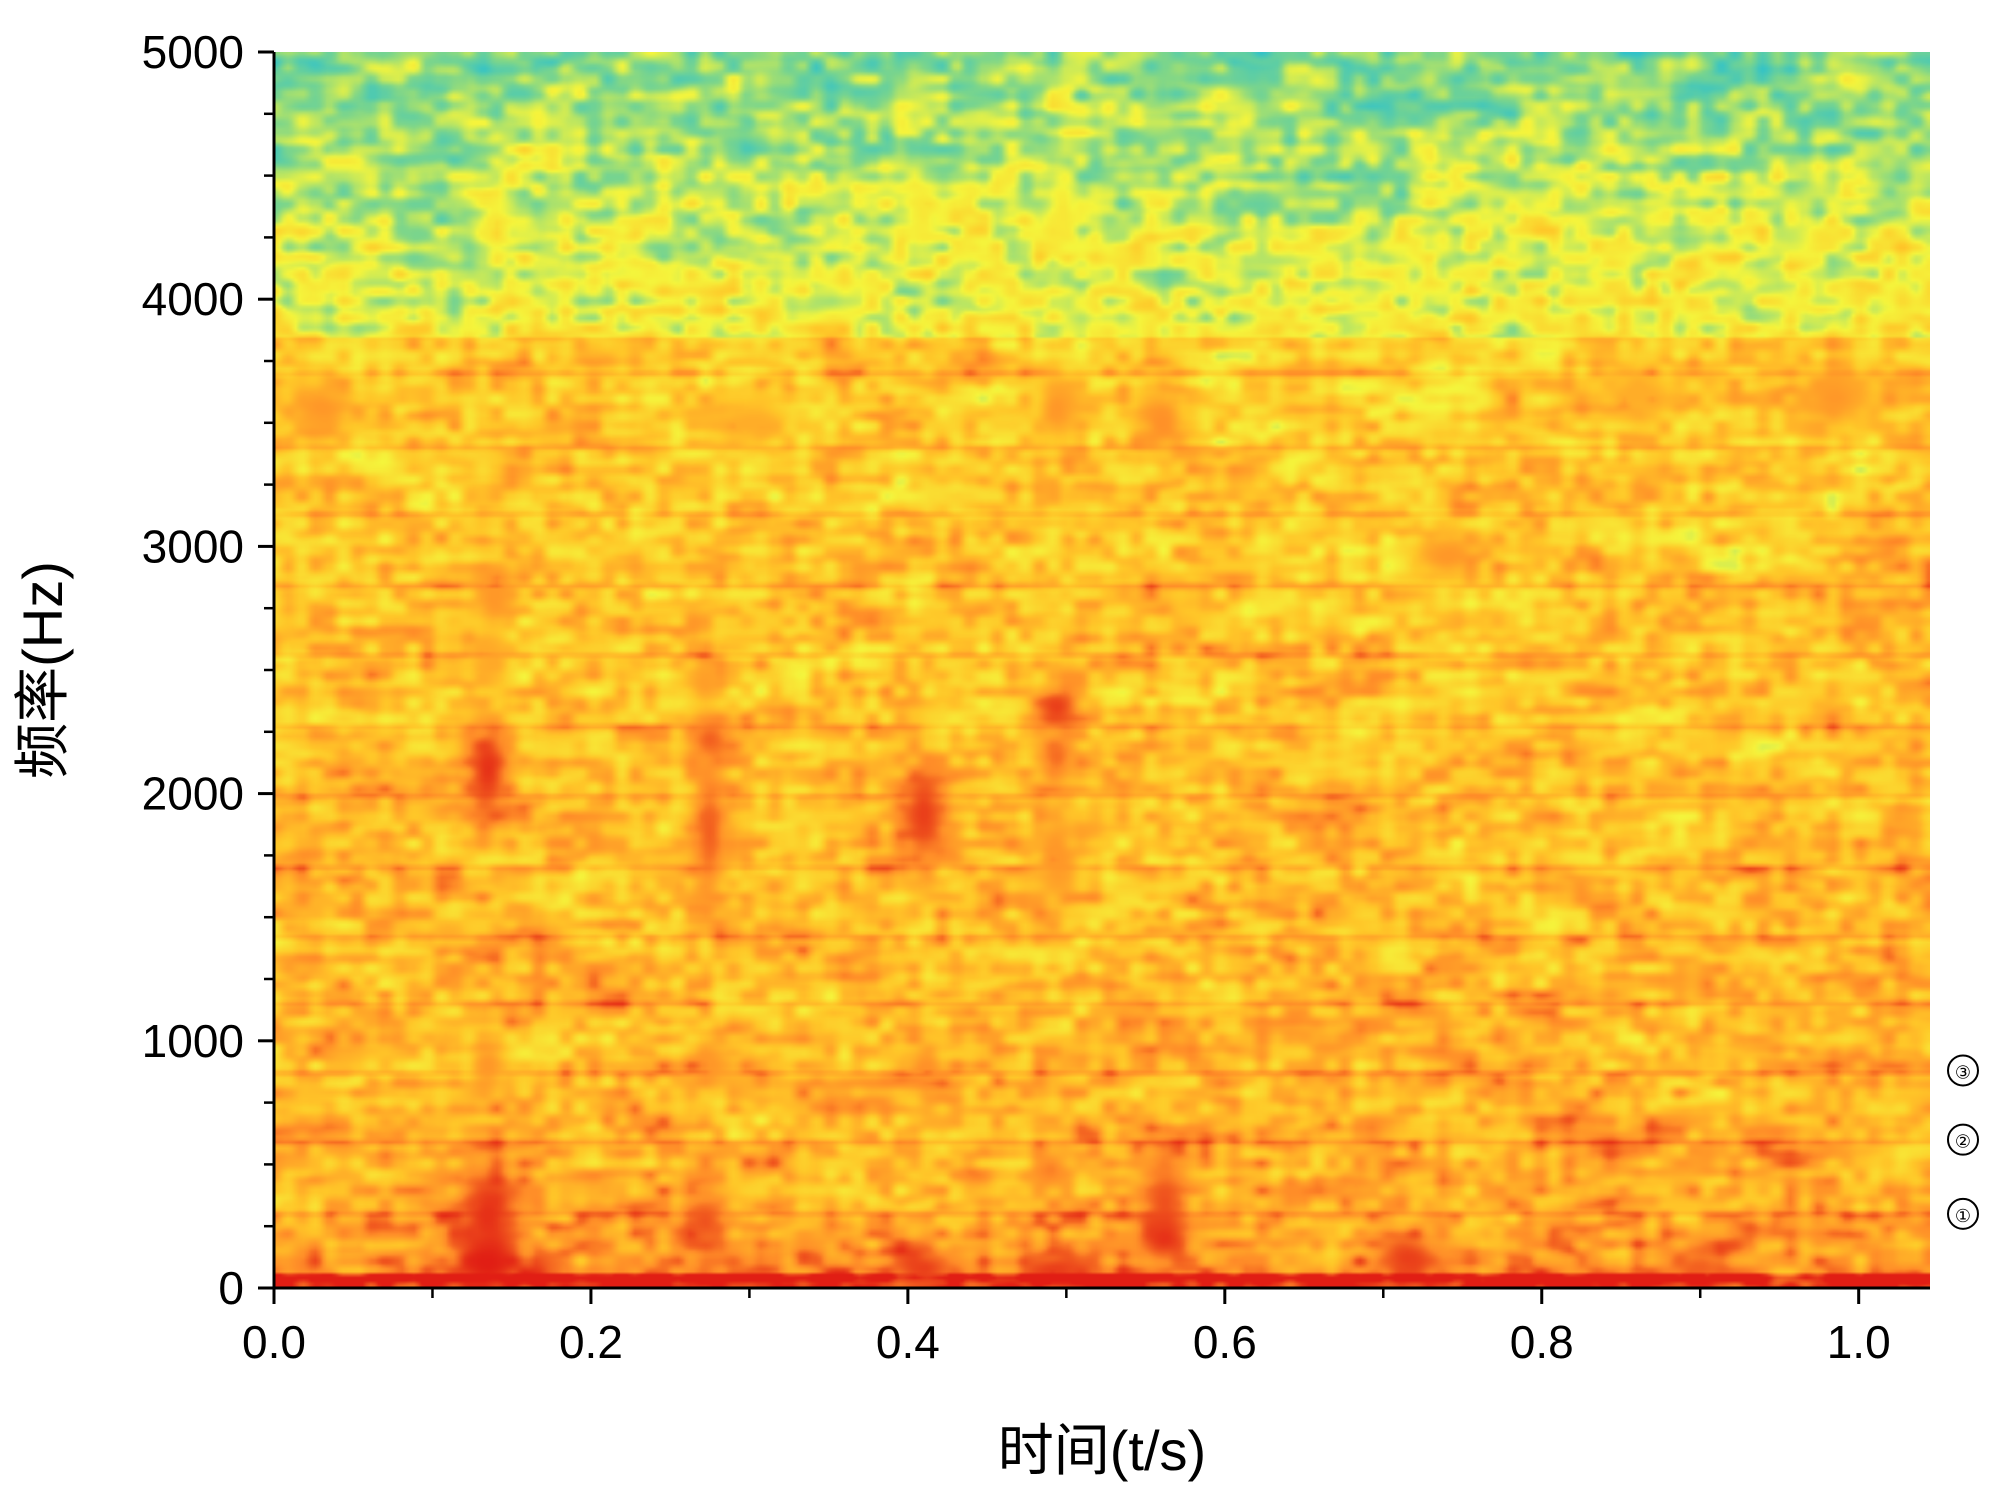 This screenshot has height=1503, width=2000. I want to click on y-tick-label: 5000, so click(193, 52).